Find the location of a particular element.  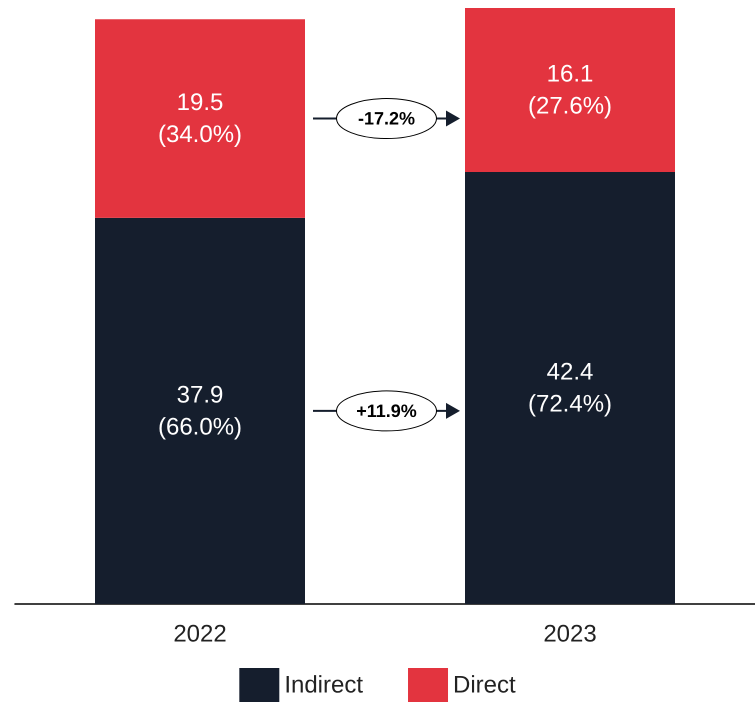

data-label: 16.1 (27.6%) is located at coordinates (570, 90).